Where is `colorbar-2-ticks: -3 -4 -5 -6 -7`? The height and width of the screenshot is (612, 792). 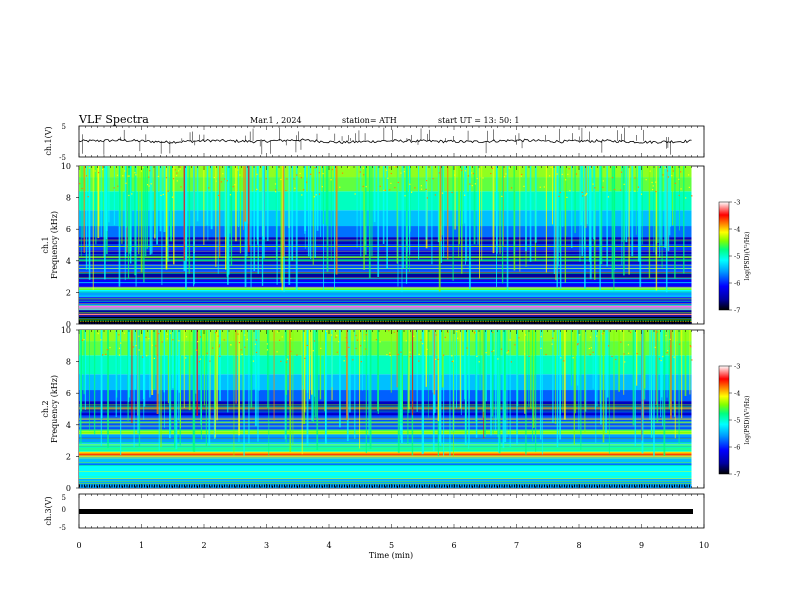 colorbar-2-ticks: -3 -4 -5 -6 -7 is located at coordinates (734, 421).